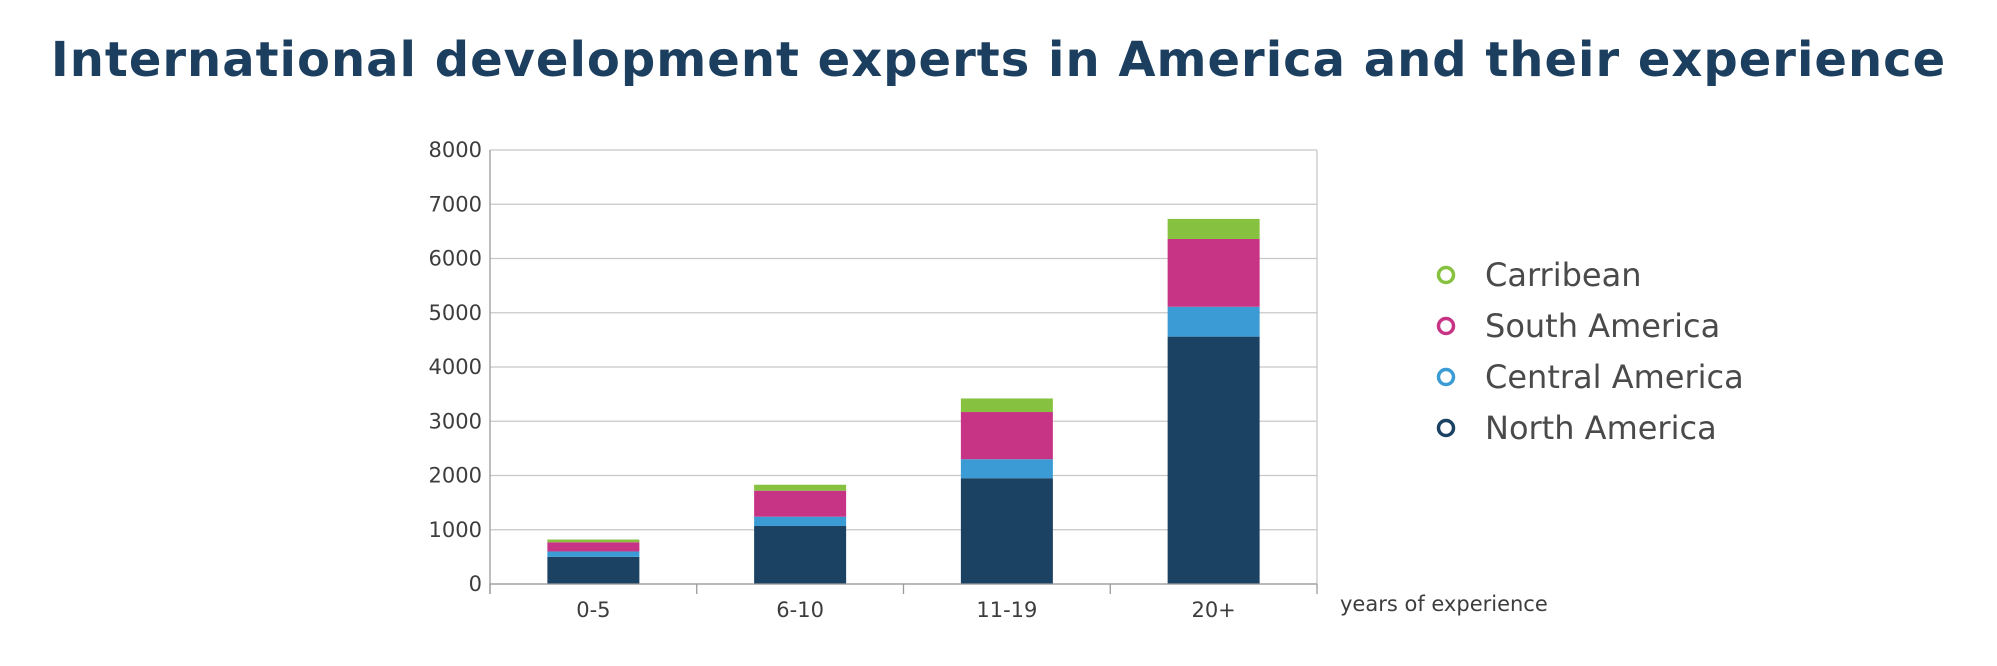  What do you see at coordinates (1563, 275) in the screenshot?
I see `legend-label: Carribean` at bounding box center [1563, 275].